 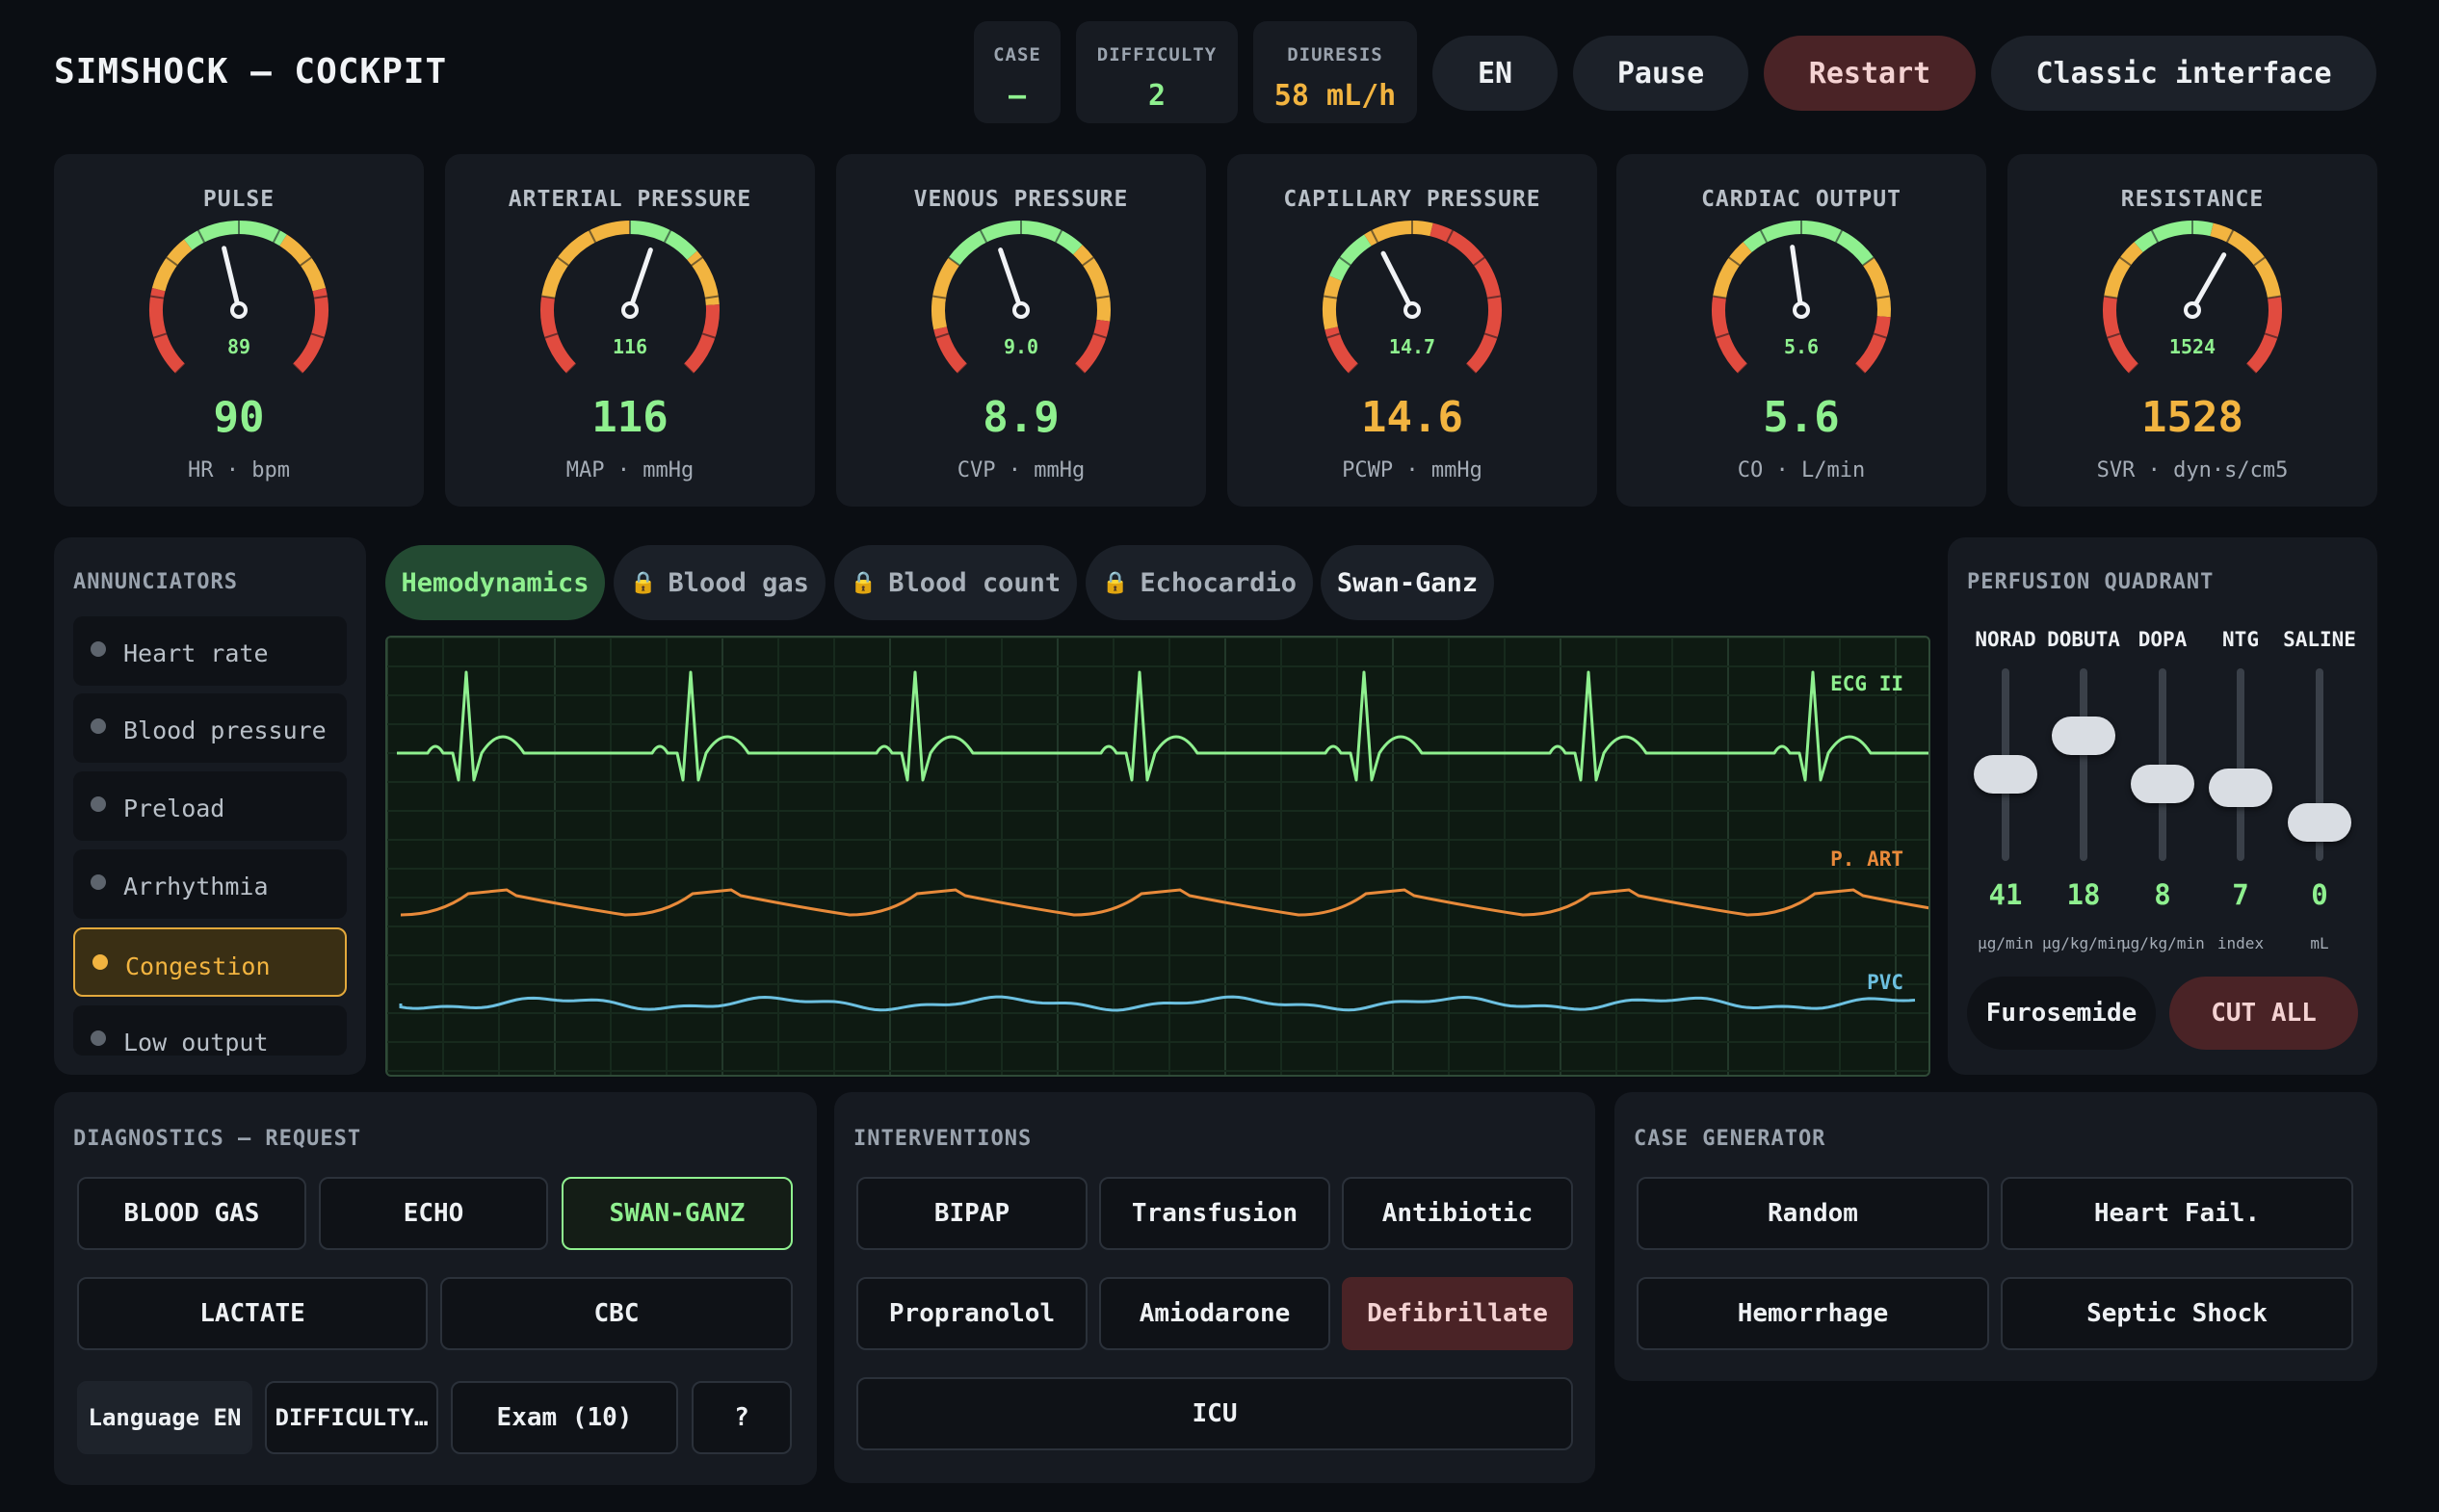 What do you see at coordinates (2240, 943) in the screenshot?
I see `drug-unit: index` at bounding box center [2240, 943].